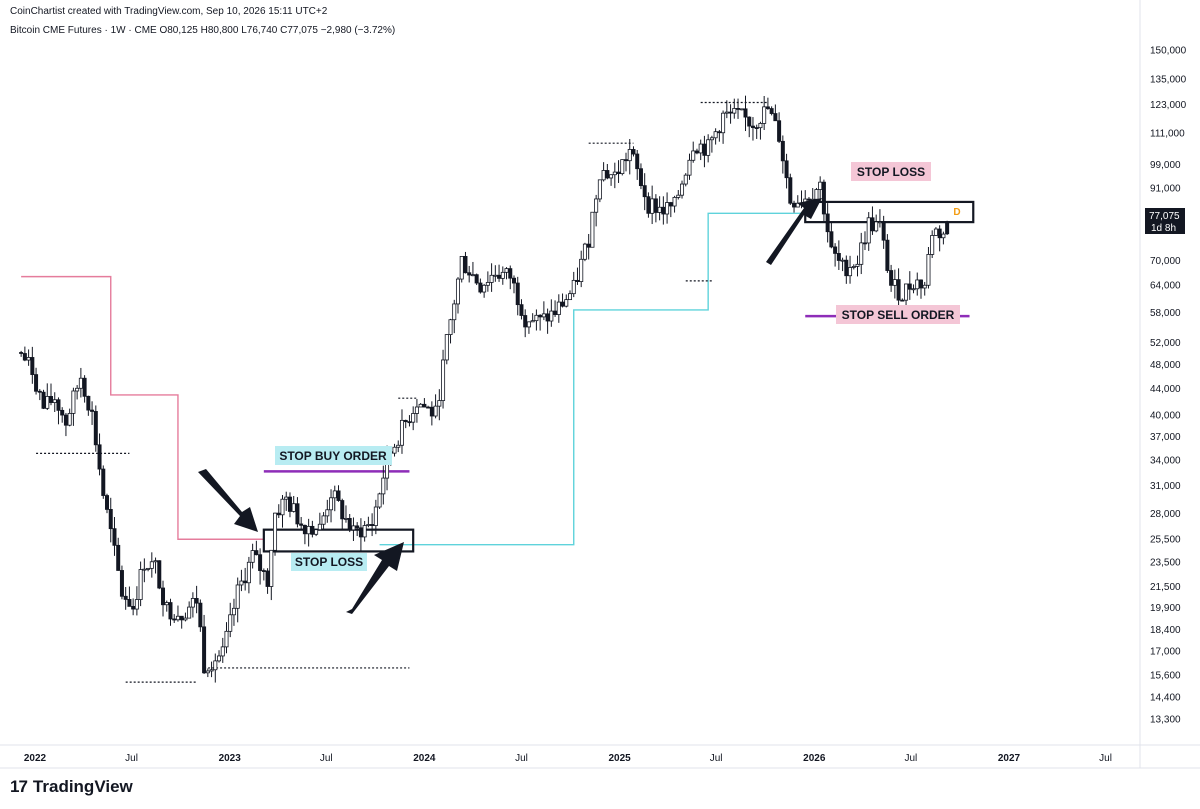  What do you see at coordinates (375, 578) in the screenshot?
I see `left-up-arrow` at bounding box center [375, 578].